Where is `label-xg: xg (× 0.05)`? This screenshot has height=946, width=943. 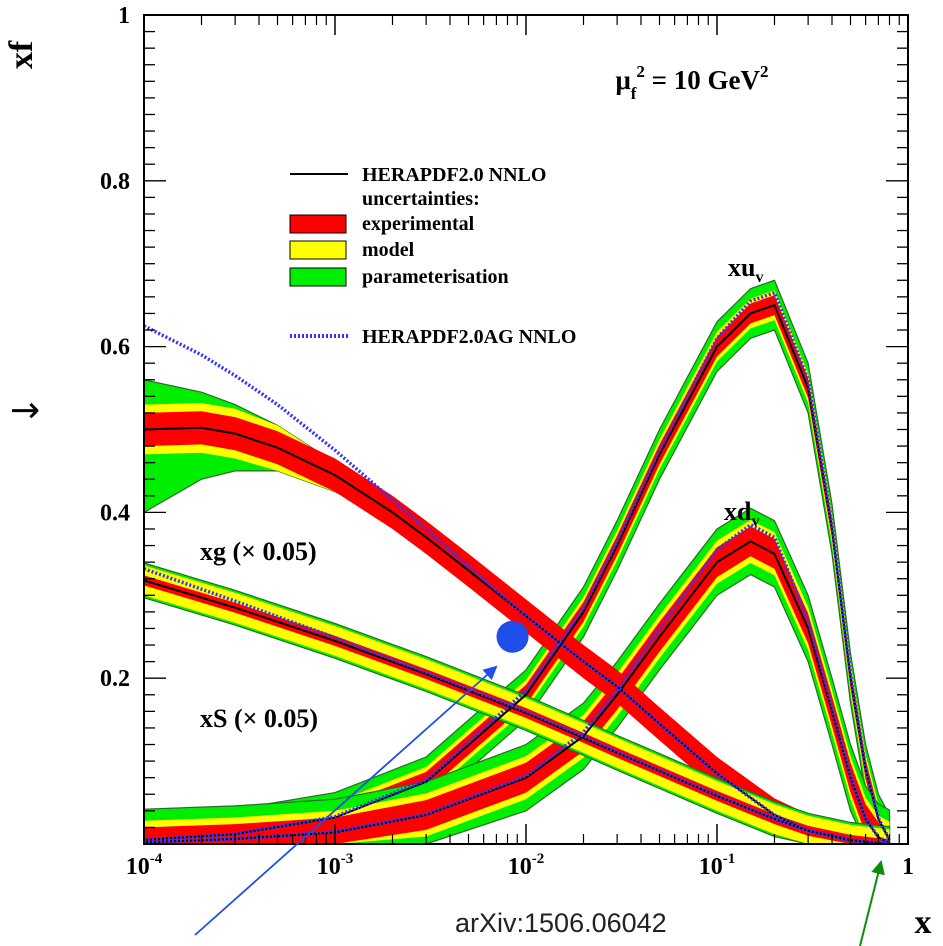 label-xg: xg (× 0.05) is located at coordinates (258, 551).